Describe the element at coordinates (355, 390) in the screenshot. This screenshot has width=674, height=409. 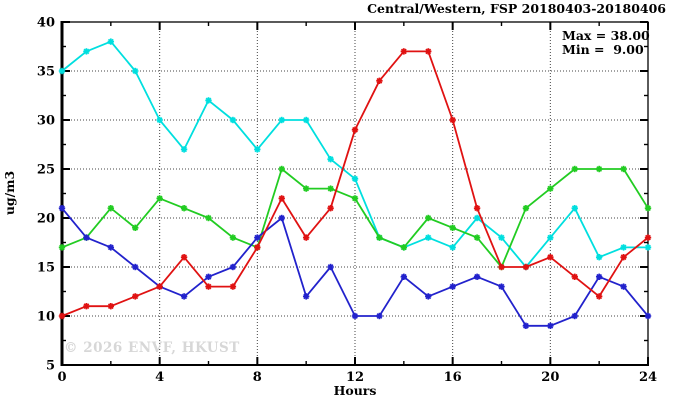
I see `x-axis-title: Hours` at that location.